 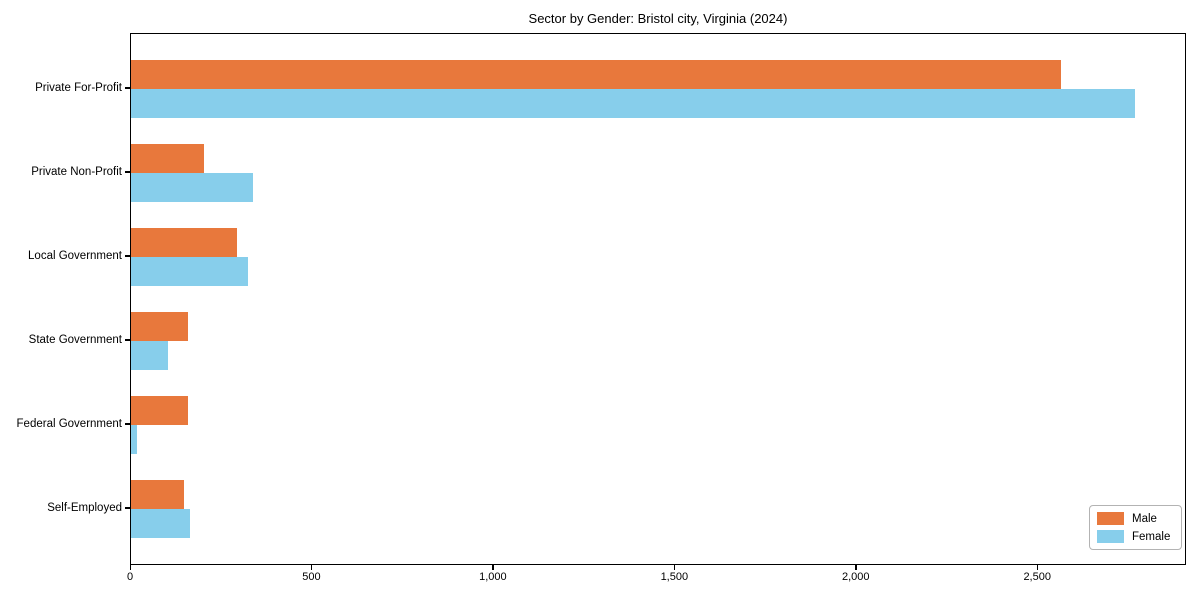 I want to click on bar-male-private-non-profit, so click(x=167, y=158).